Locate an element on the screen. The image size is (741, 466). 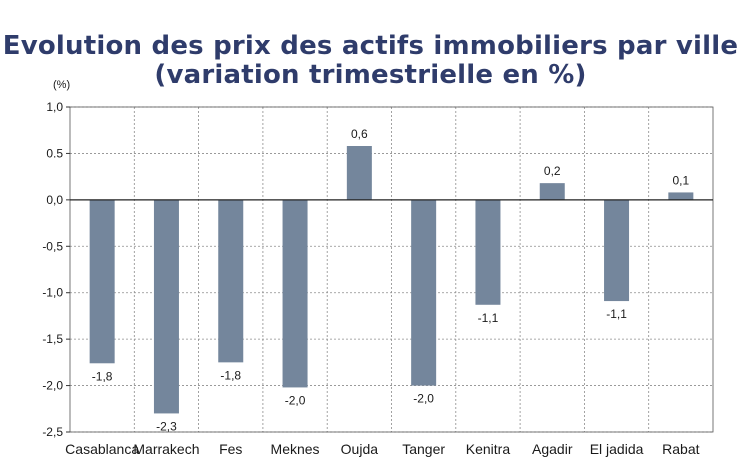
bar-casablanca is located at coordinates (102, 281).